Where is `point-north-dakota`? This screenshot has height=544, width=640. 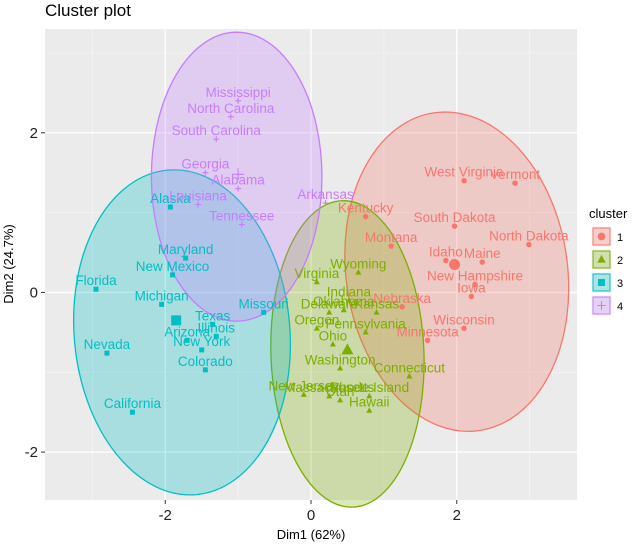 point-north-dakota is located at coordinates (529, 244).